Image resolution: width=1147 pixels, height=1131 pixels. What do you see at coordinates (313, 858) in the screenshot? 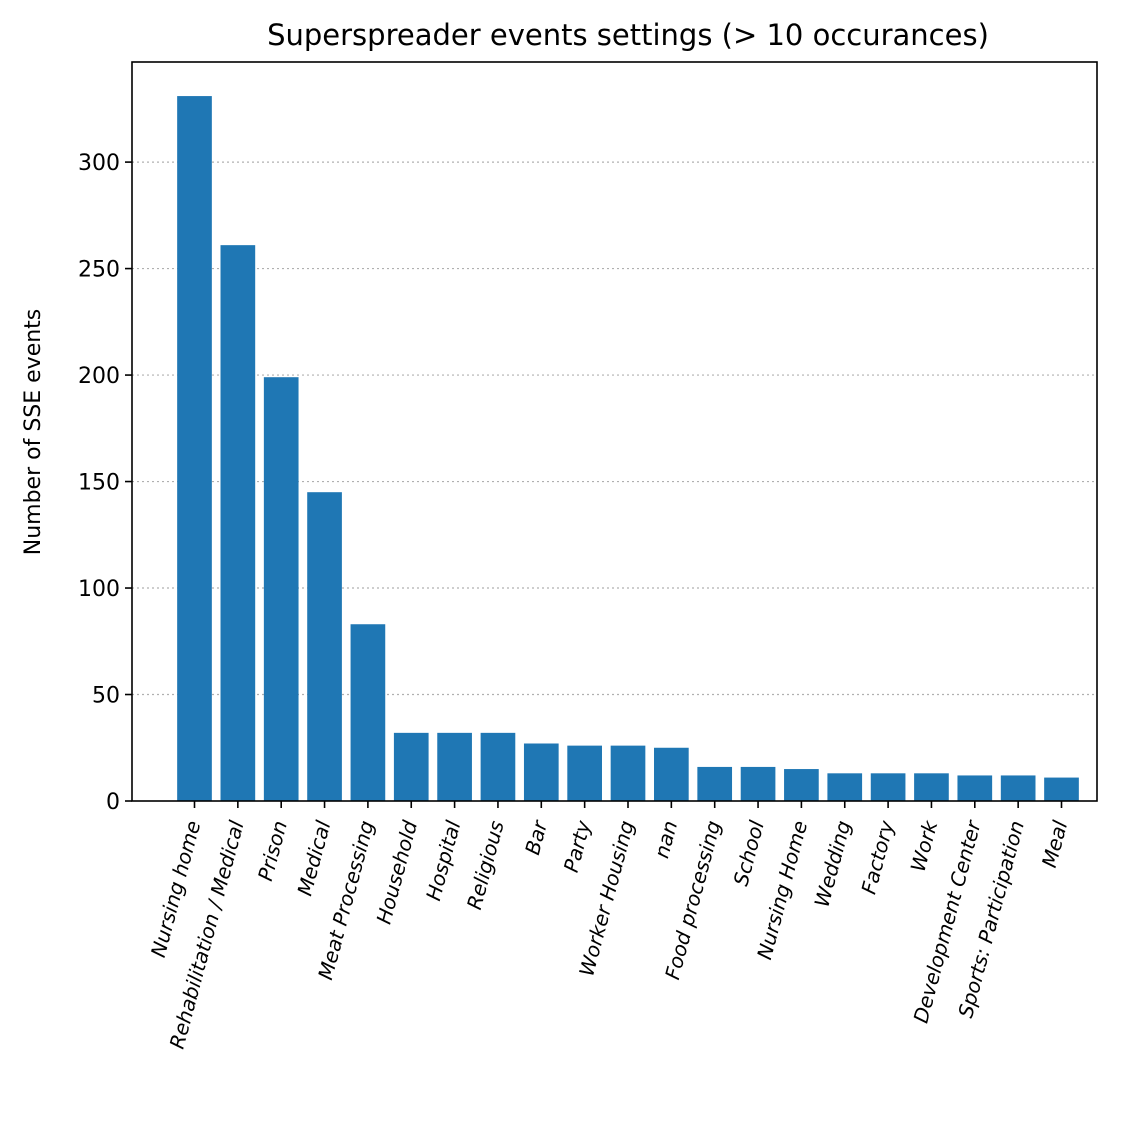
I see `x-tick-label: Medical` at bounding box center [313, 858].